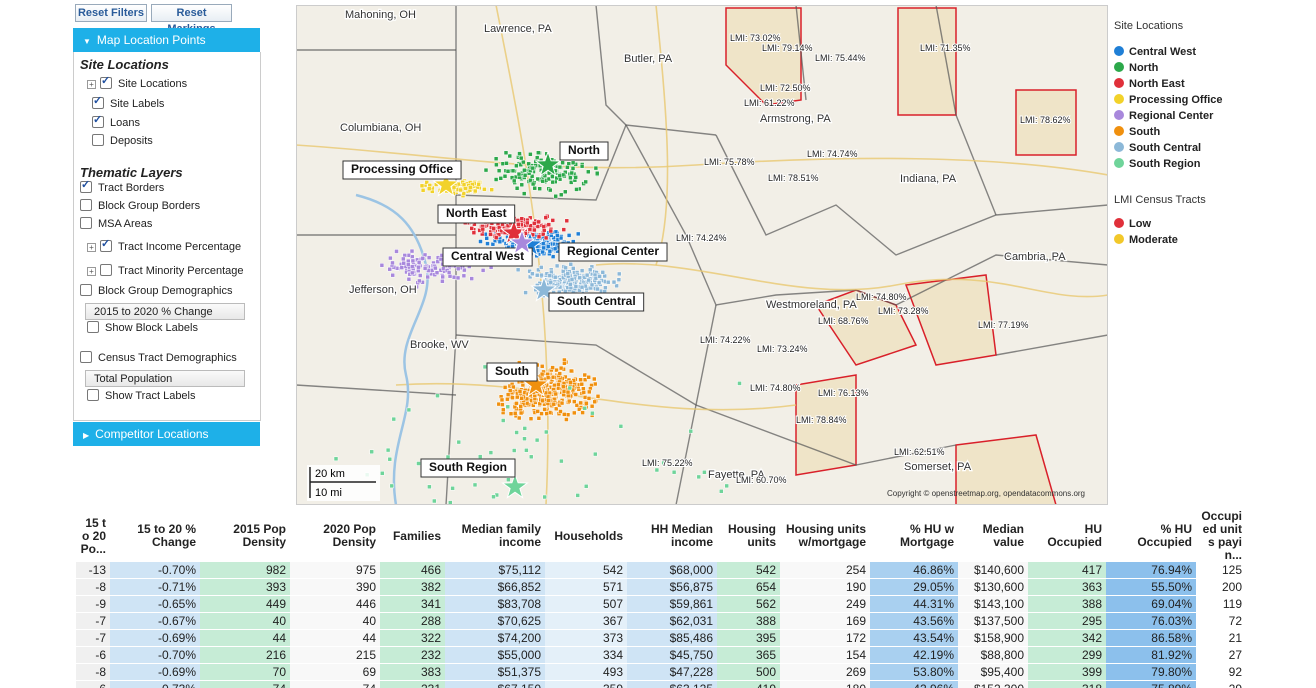 This screenshot has height=688, width=1316. What do you see at coordinates (116, 122) in the screenshot?
I see `layer-item: Loans` at bounding box center [116, 122].